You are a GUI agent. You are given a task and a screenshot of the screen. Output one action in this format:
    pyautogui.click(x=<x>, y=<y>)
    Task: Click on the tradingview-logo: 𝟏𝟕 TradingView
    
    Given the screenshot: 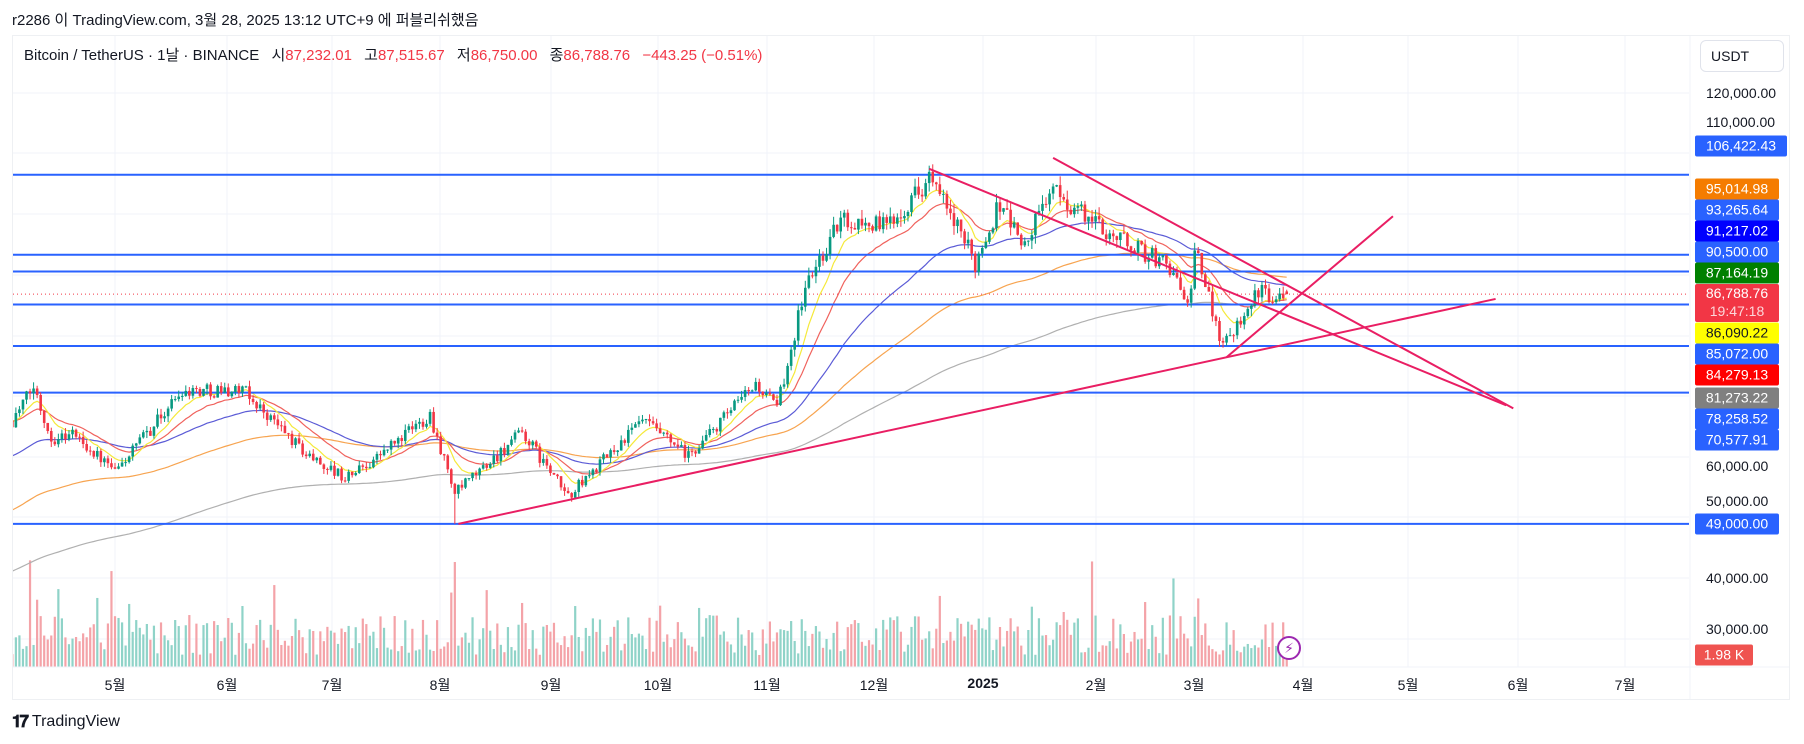 What is the action you would take?
    pyautogui.click(x=66, y=722)
    